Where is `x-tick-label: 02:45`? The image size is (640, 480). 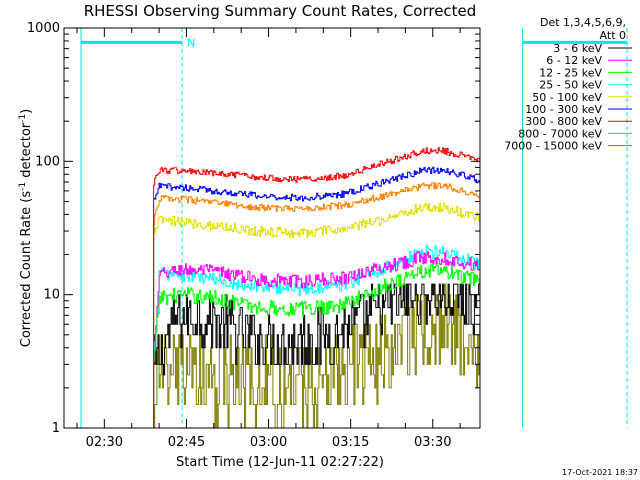
x-tick-label: 02:45 is located at coordinates (186, 442).